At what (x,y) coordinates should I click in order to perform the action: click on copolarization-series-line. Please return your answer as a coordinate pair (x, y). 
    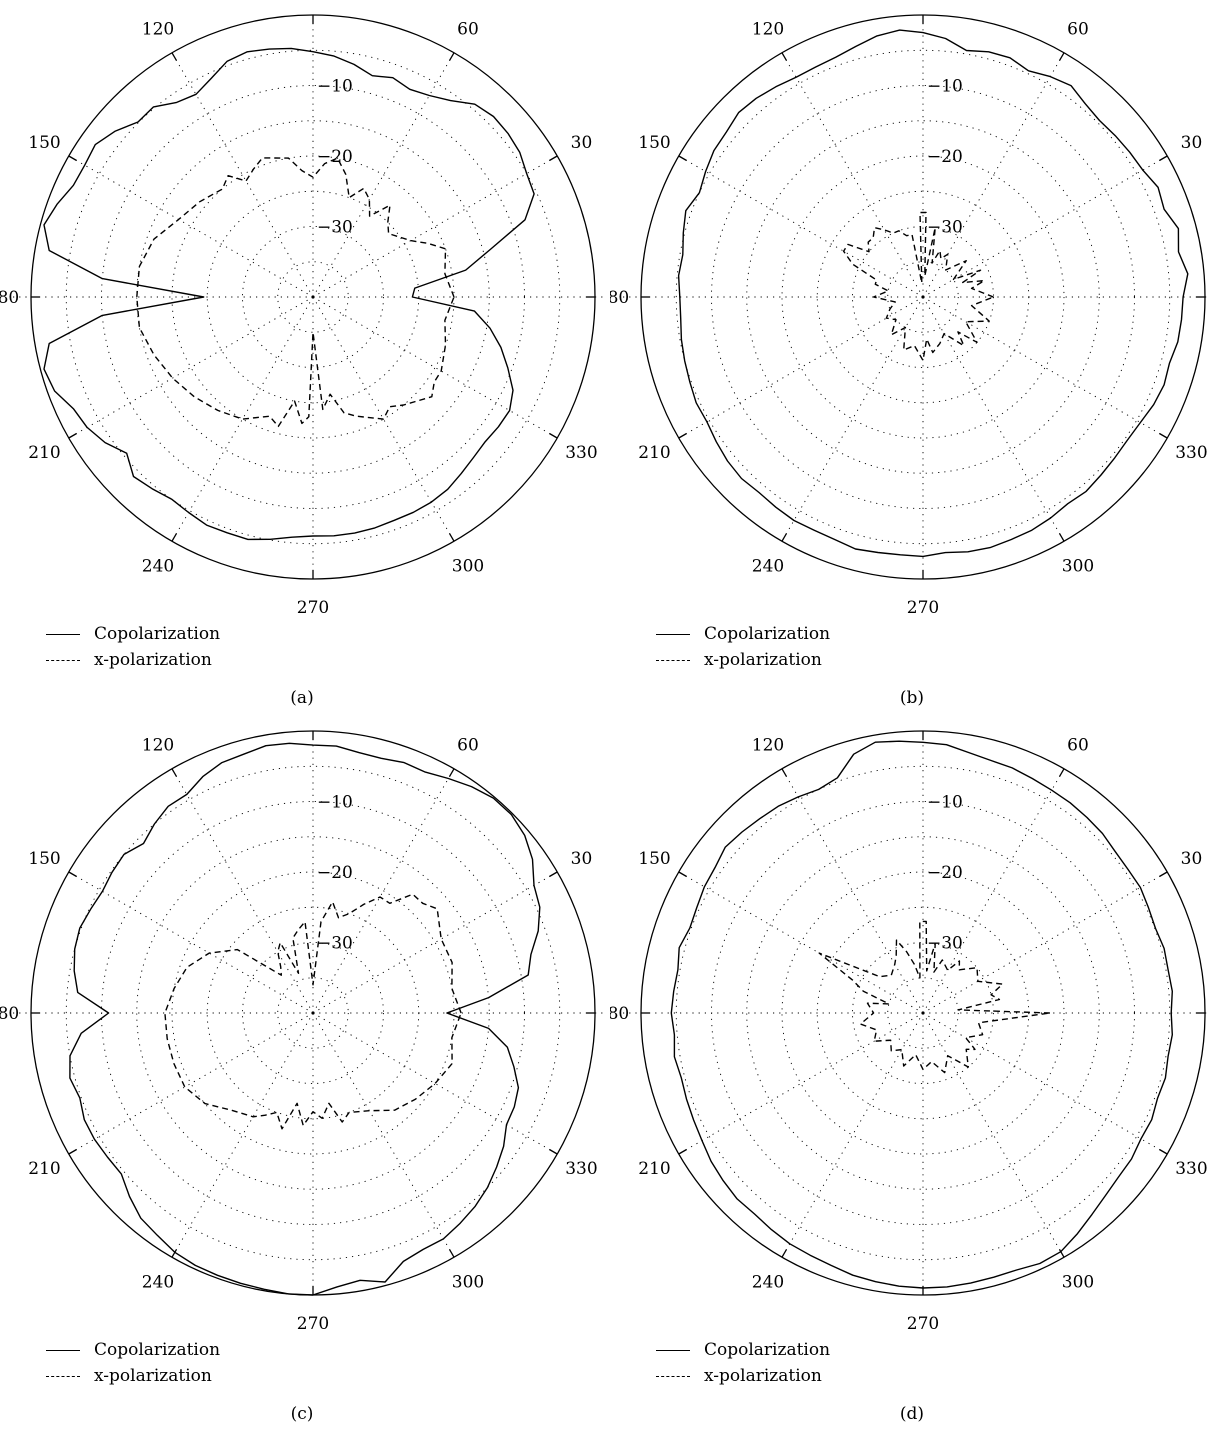
    Looking at the image, I should click on (289, 294).